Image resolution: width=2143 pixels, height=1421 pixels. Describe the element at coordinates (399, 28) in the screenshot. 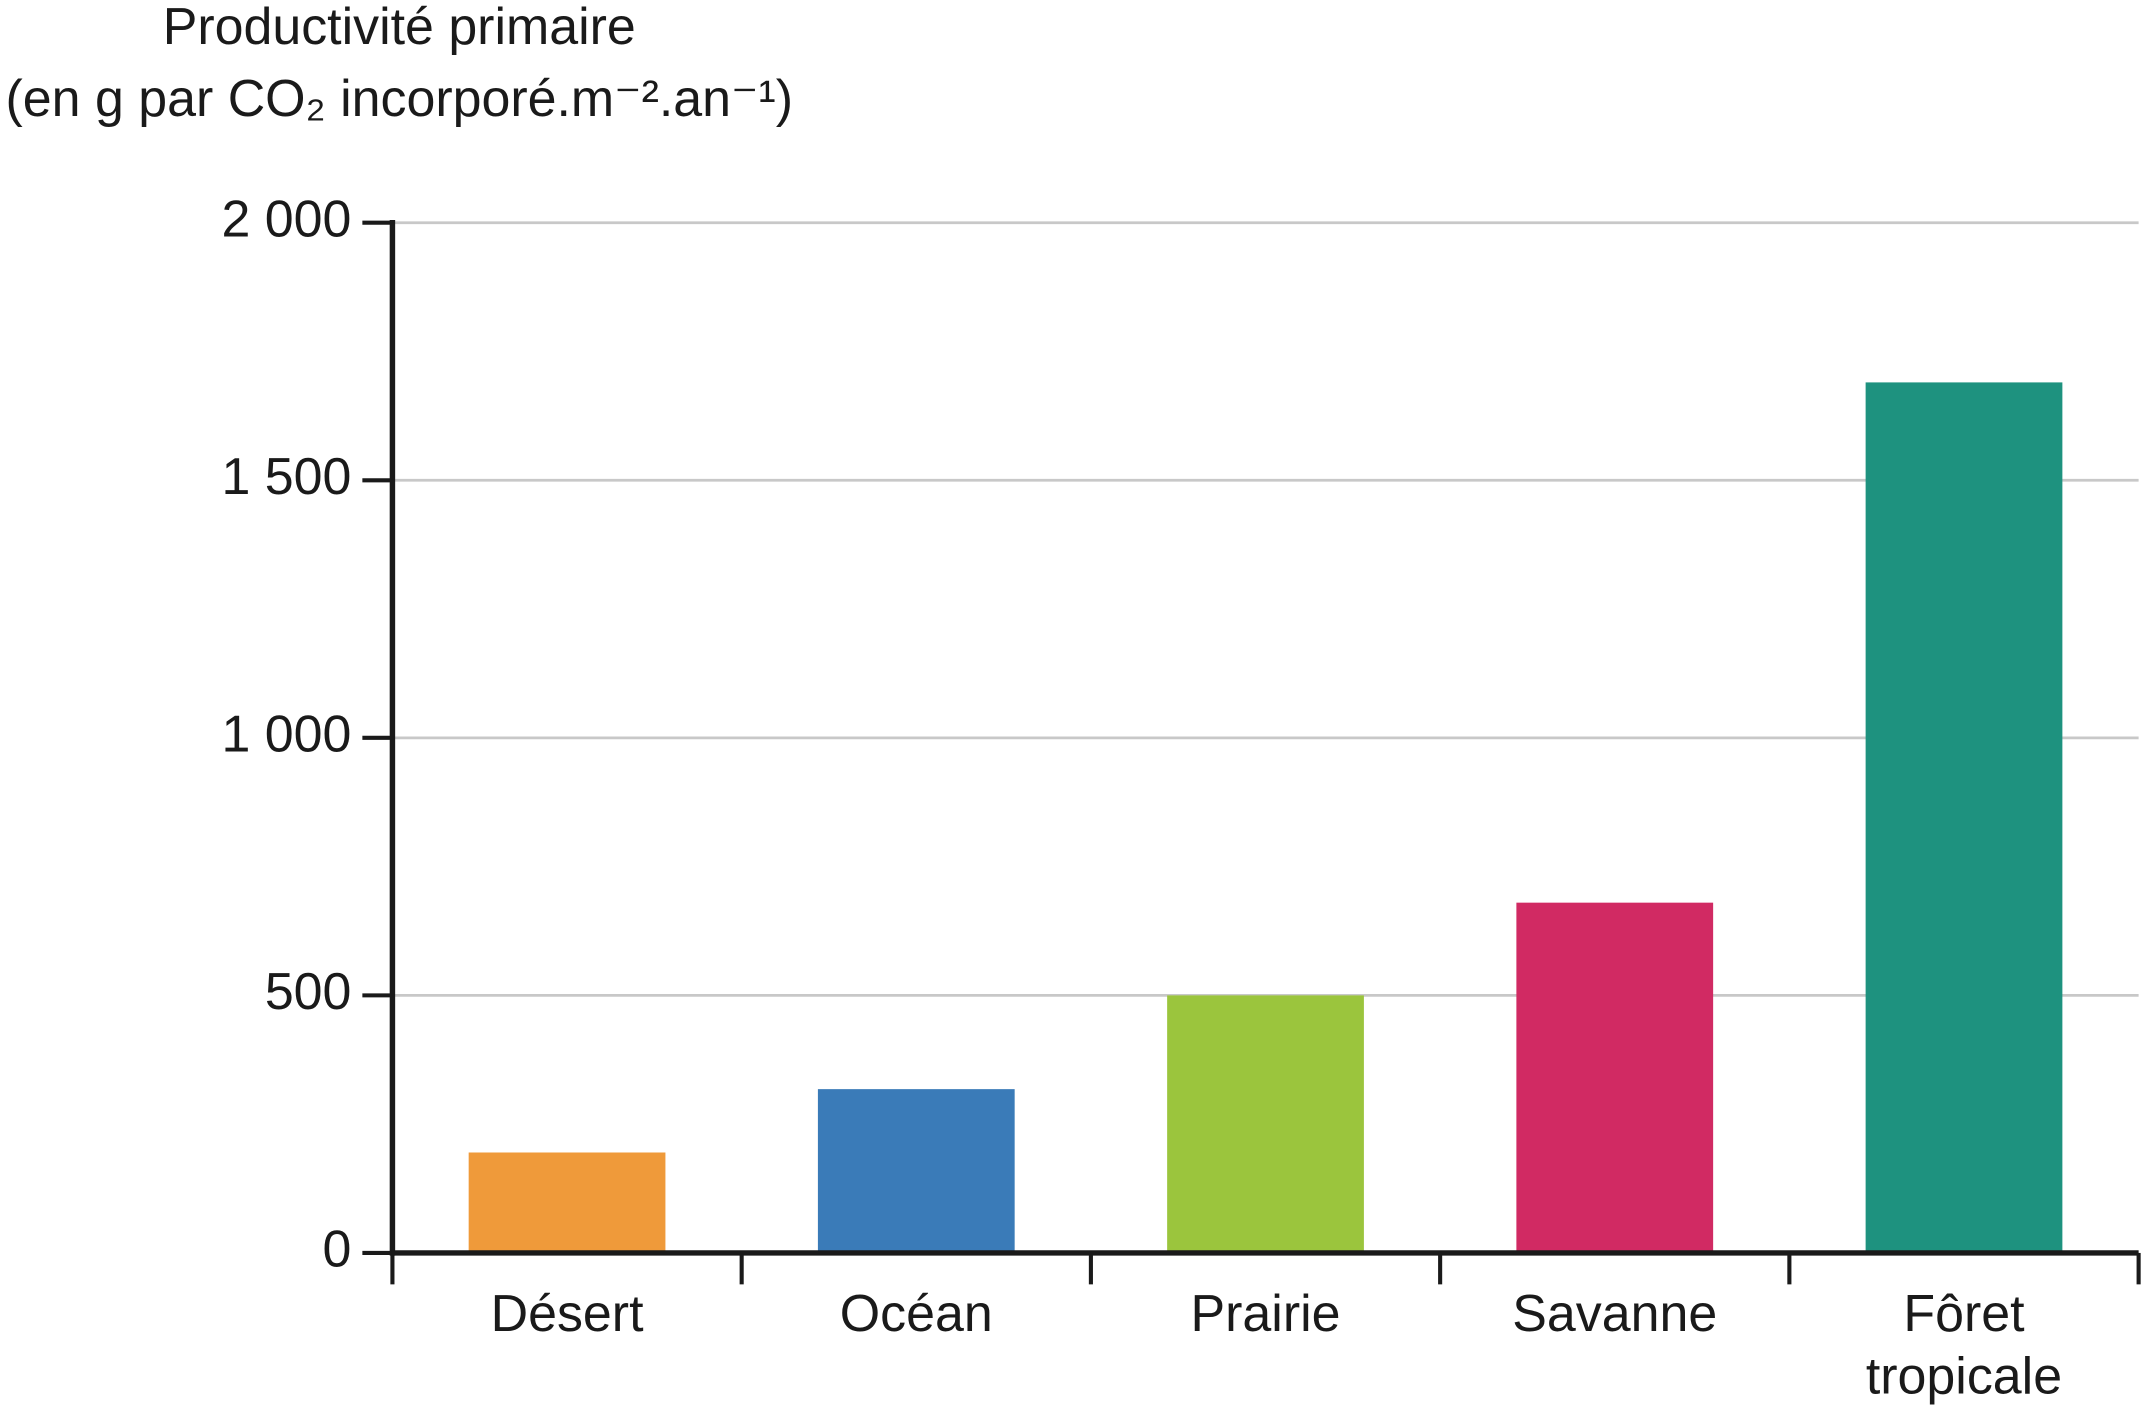

I see `y-axis-title: Productivité primaire` at that location.